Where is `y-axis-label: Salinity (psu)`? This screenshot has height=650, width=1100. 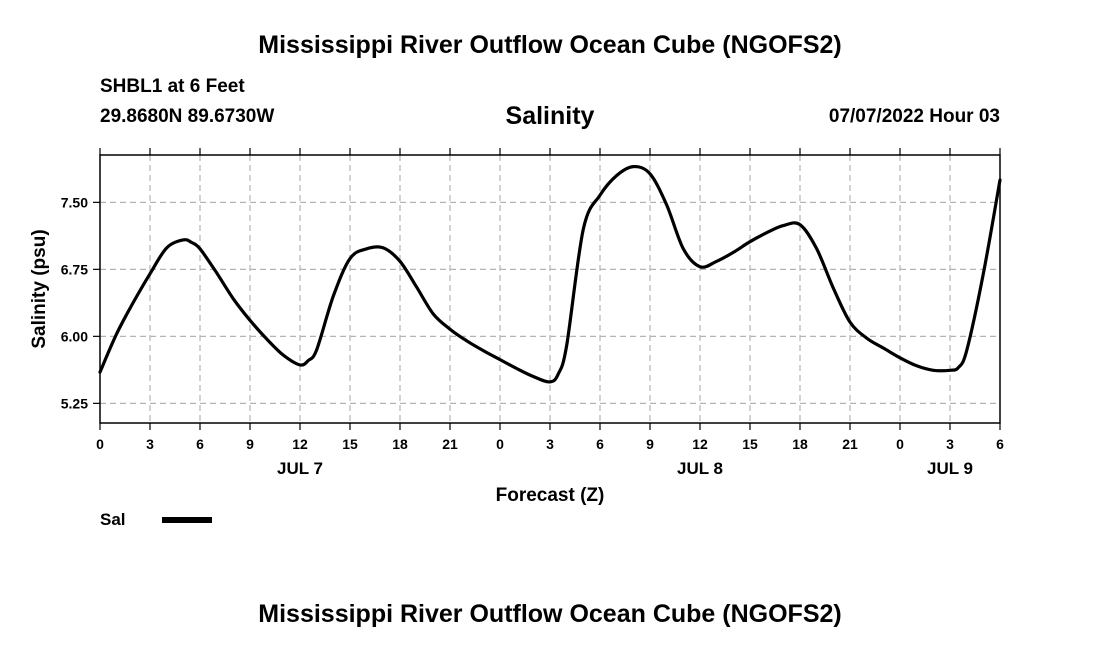
y-axis-label: Salinity (psu) is located at coordinates (39, 288).